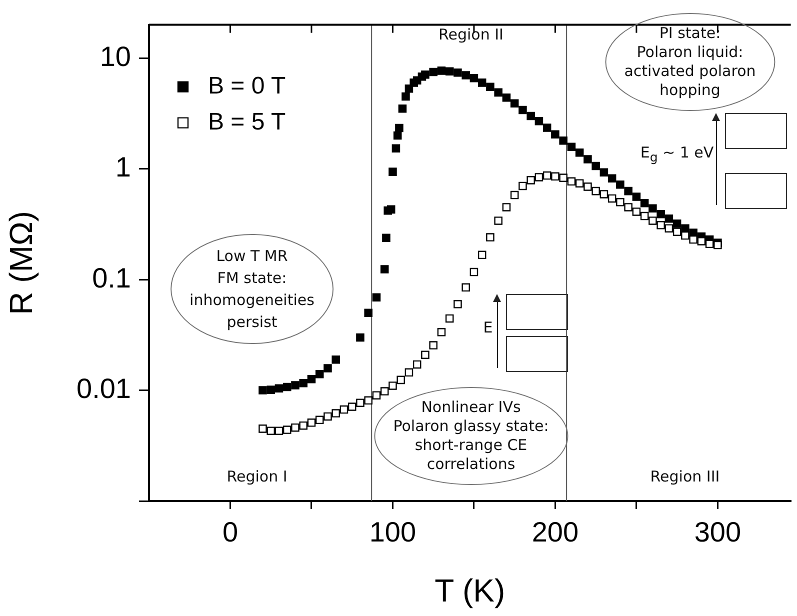  What do you see at coordinates (230, 532) in the screenshot?
I see `x-tick-label: 0` at bounding box center [230, 532].